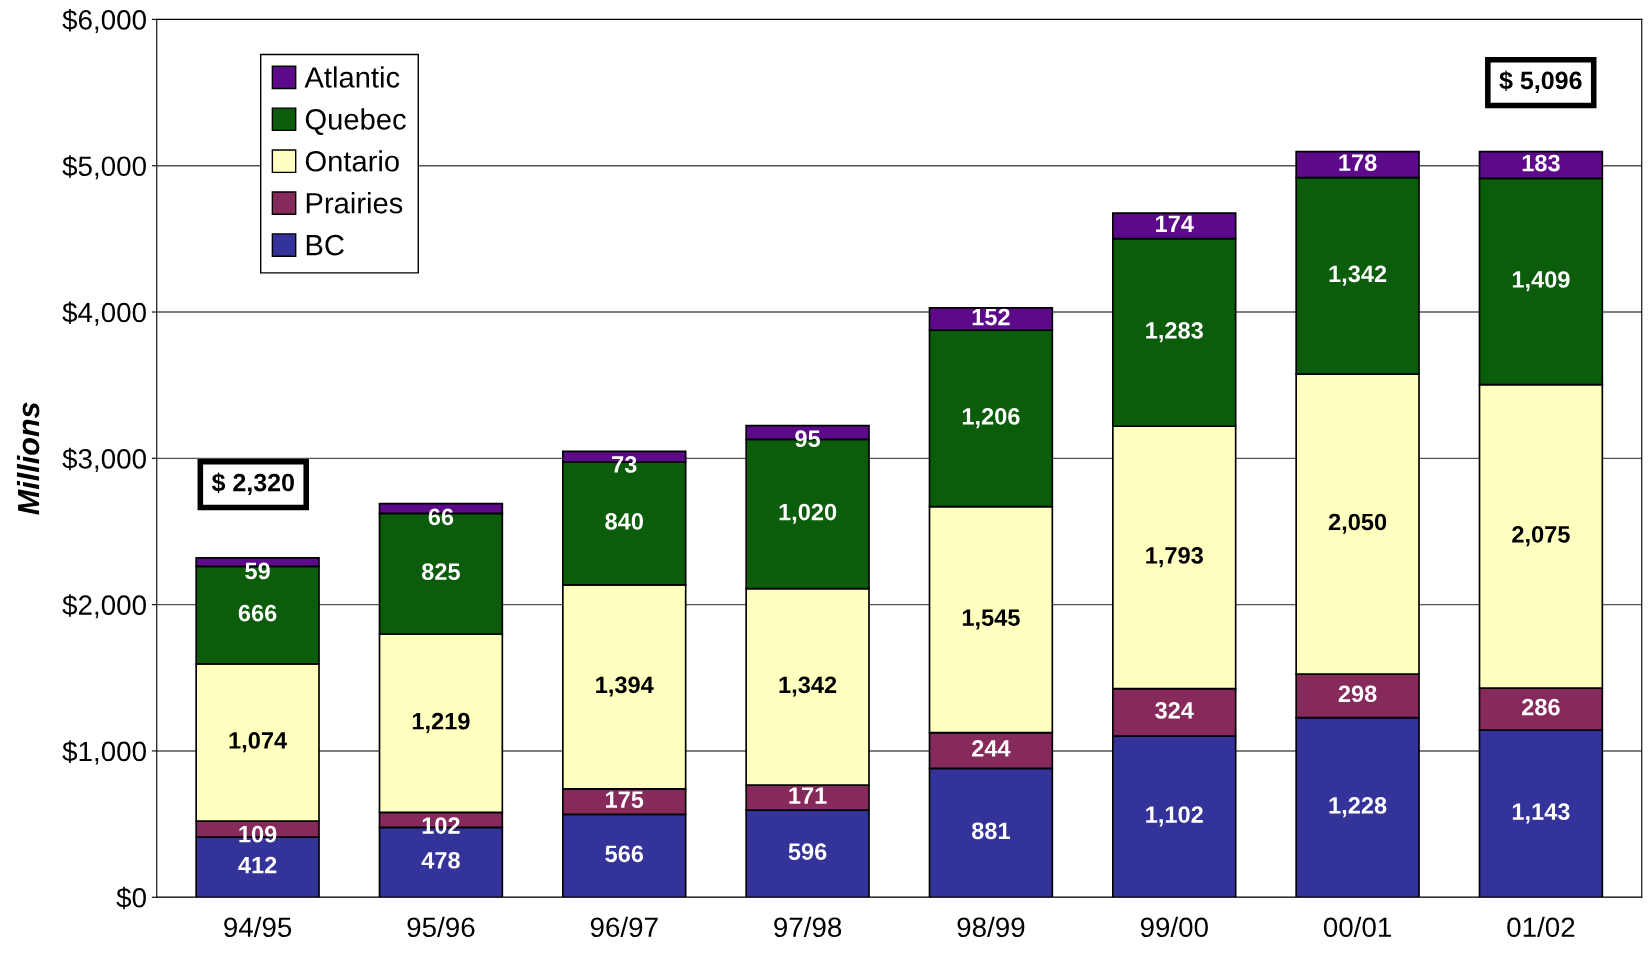  I want to click on data-label: 881, so click(990, 831).